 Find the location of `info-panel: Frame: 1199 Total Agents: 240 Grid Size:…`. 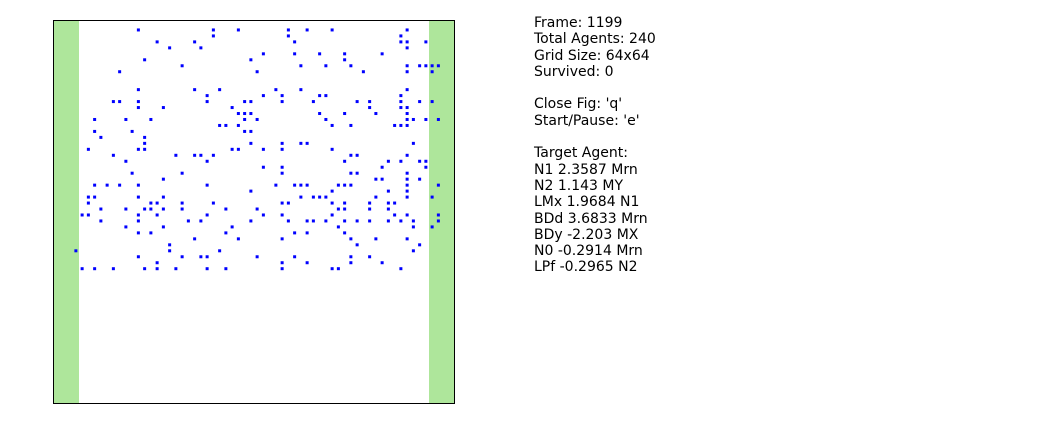

info-panel: Frame: 1199 Total Agents: 240 Grid Size:… is located at coordinates (595, 145).